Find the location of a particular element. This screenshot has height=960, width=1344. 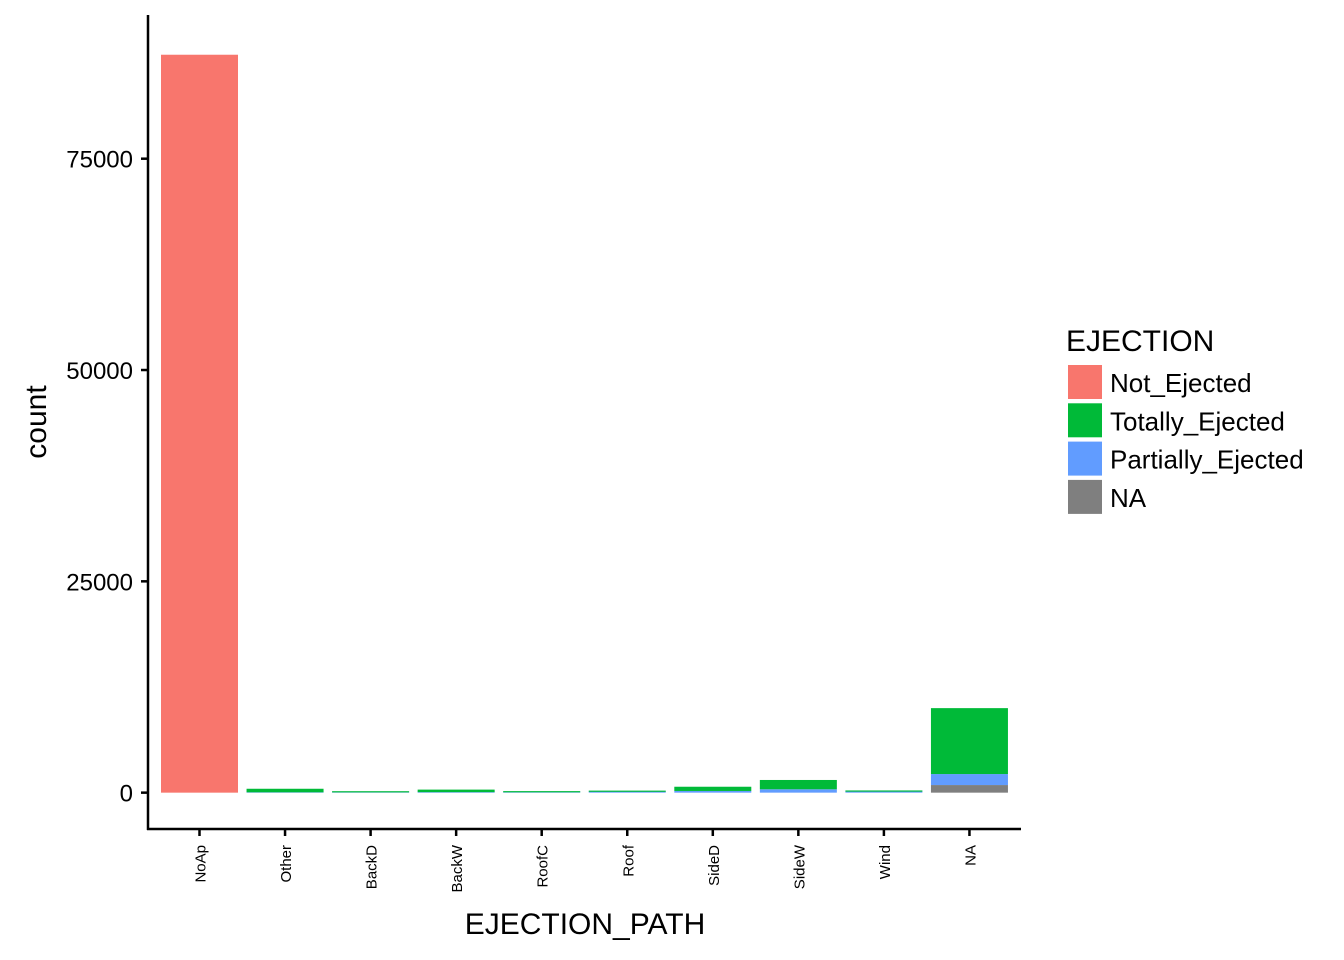

bar-roofc-totally-ejected is located at coordinates (542, 792).